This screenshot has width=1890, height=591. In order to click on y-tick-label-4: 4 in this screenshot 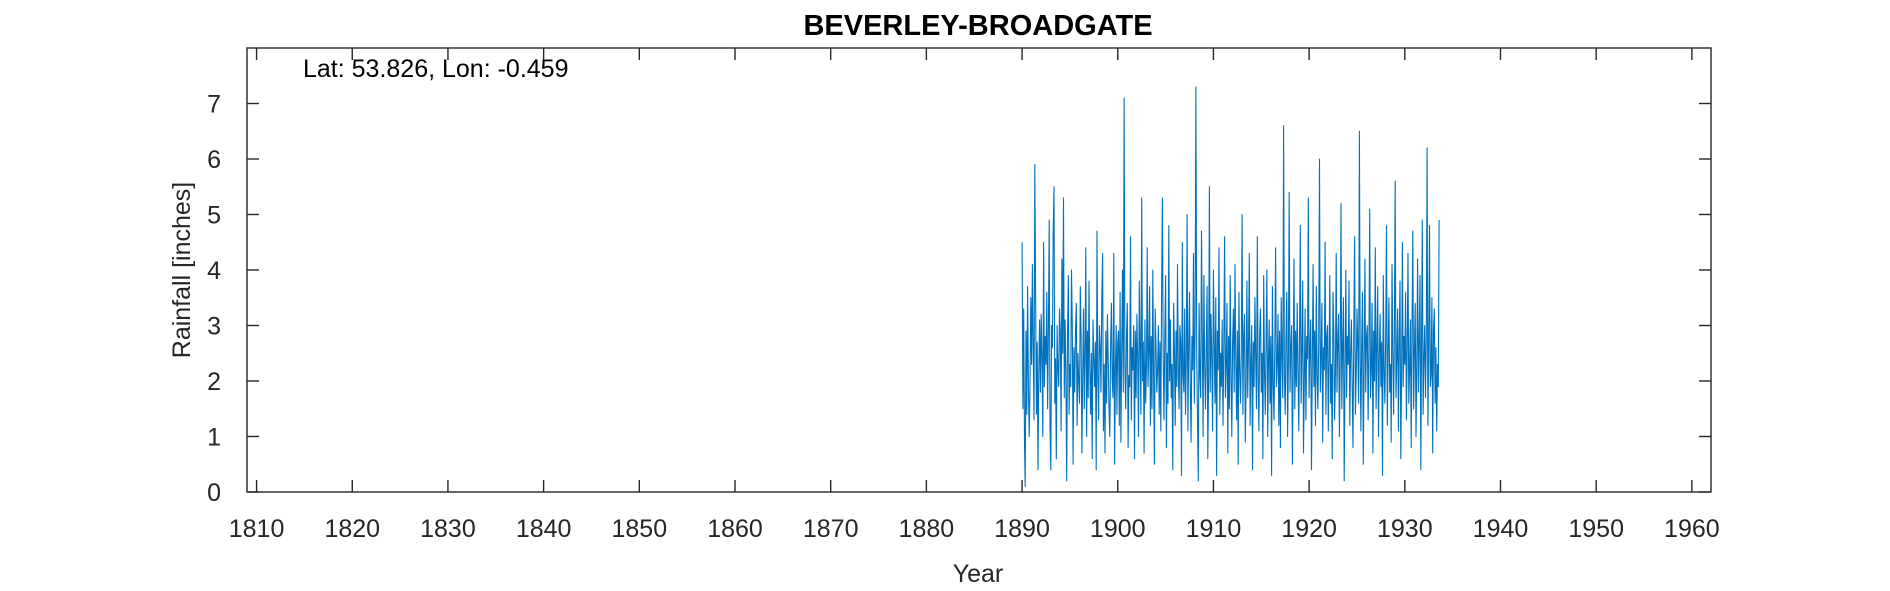, I will do `click(214, 271)`.